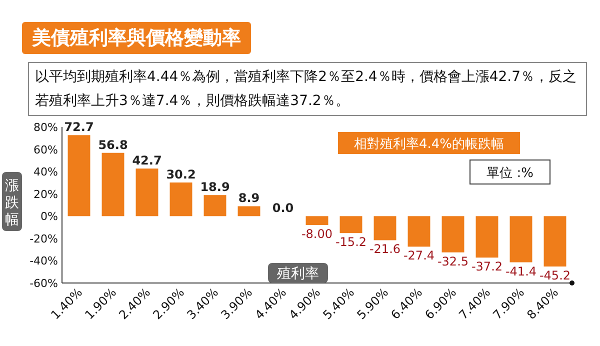  Describe the element at coordinates (46, 194) in the screenshot. I see `y-tick-label: 20%` at that location.